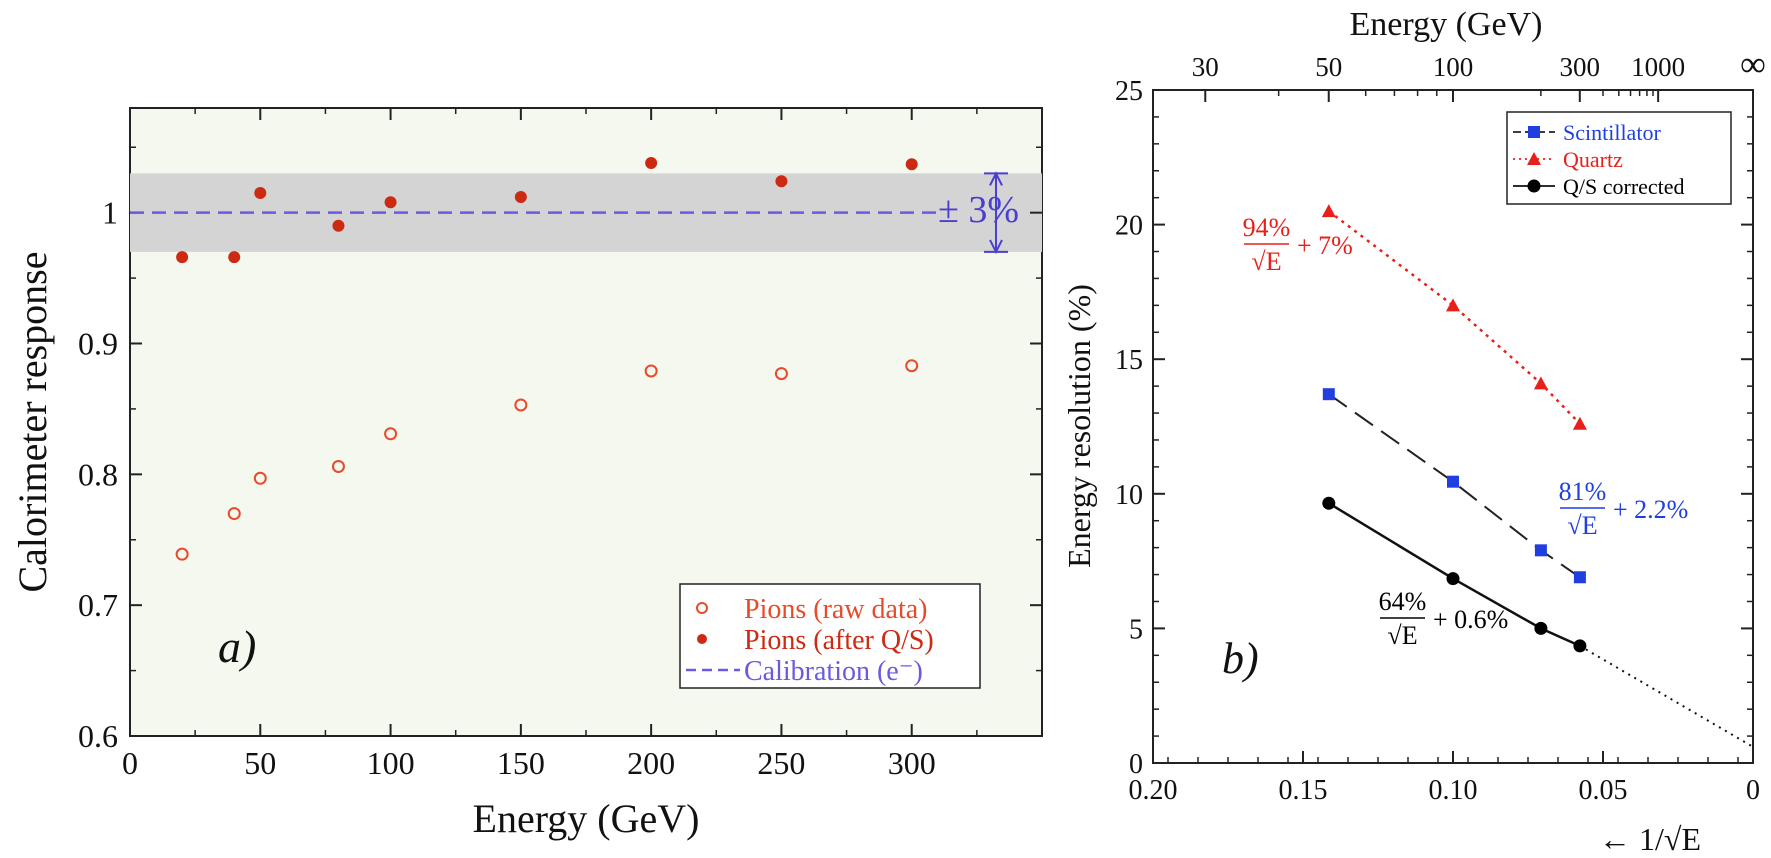 This screenshot has height=858, width=1771. I want to click on x-tick-label: 50, so click(260, 763).